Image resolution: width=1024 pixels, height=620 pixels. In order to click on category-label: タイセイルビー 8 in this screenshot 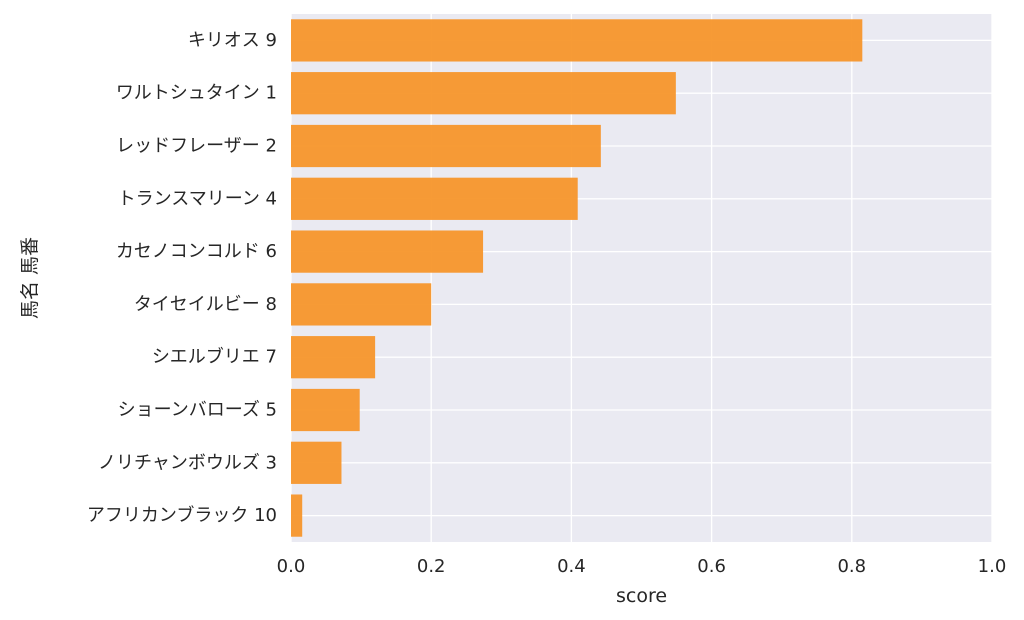, I will do `click(205, 304)`.